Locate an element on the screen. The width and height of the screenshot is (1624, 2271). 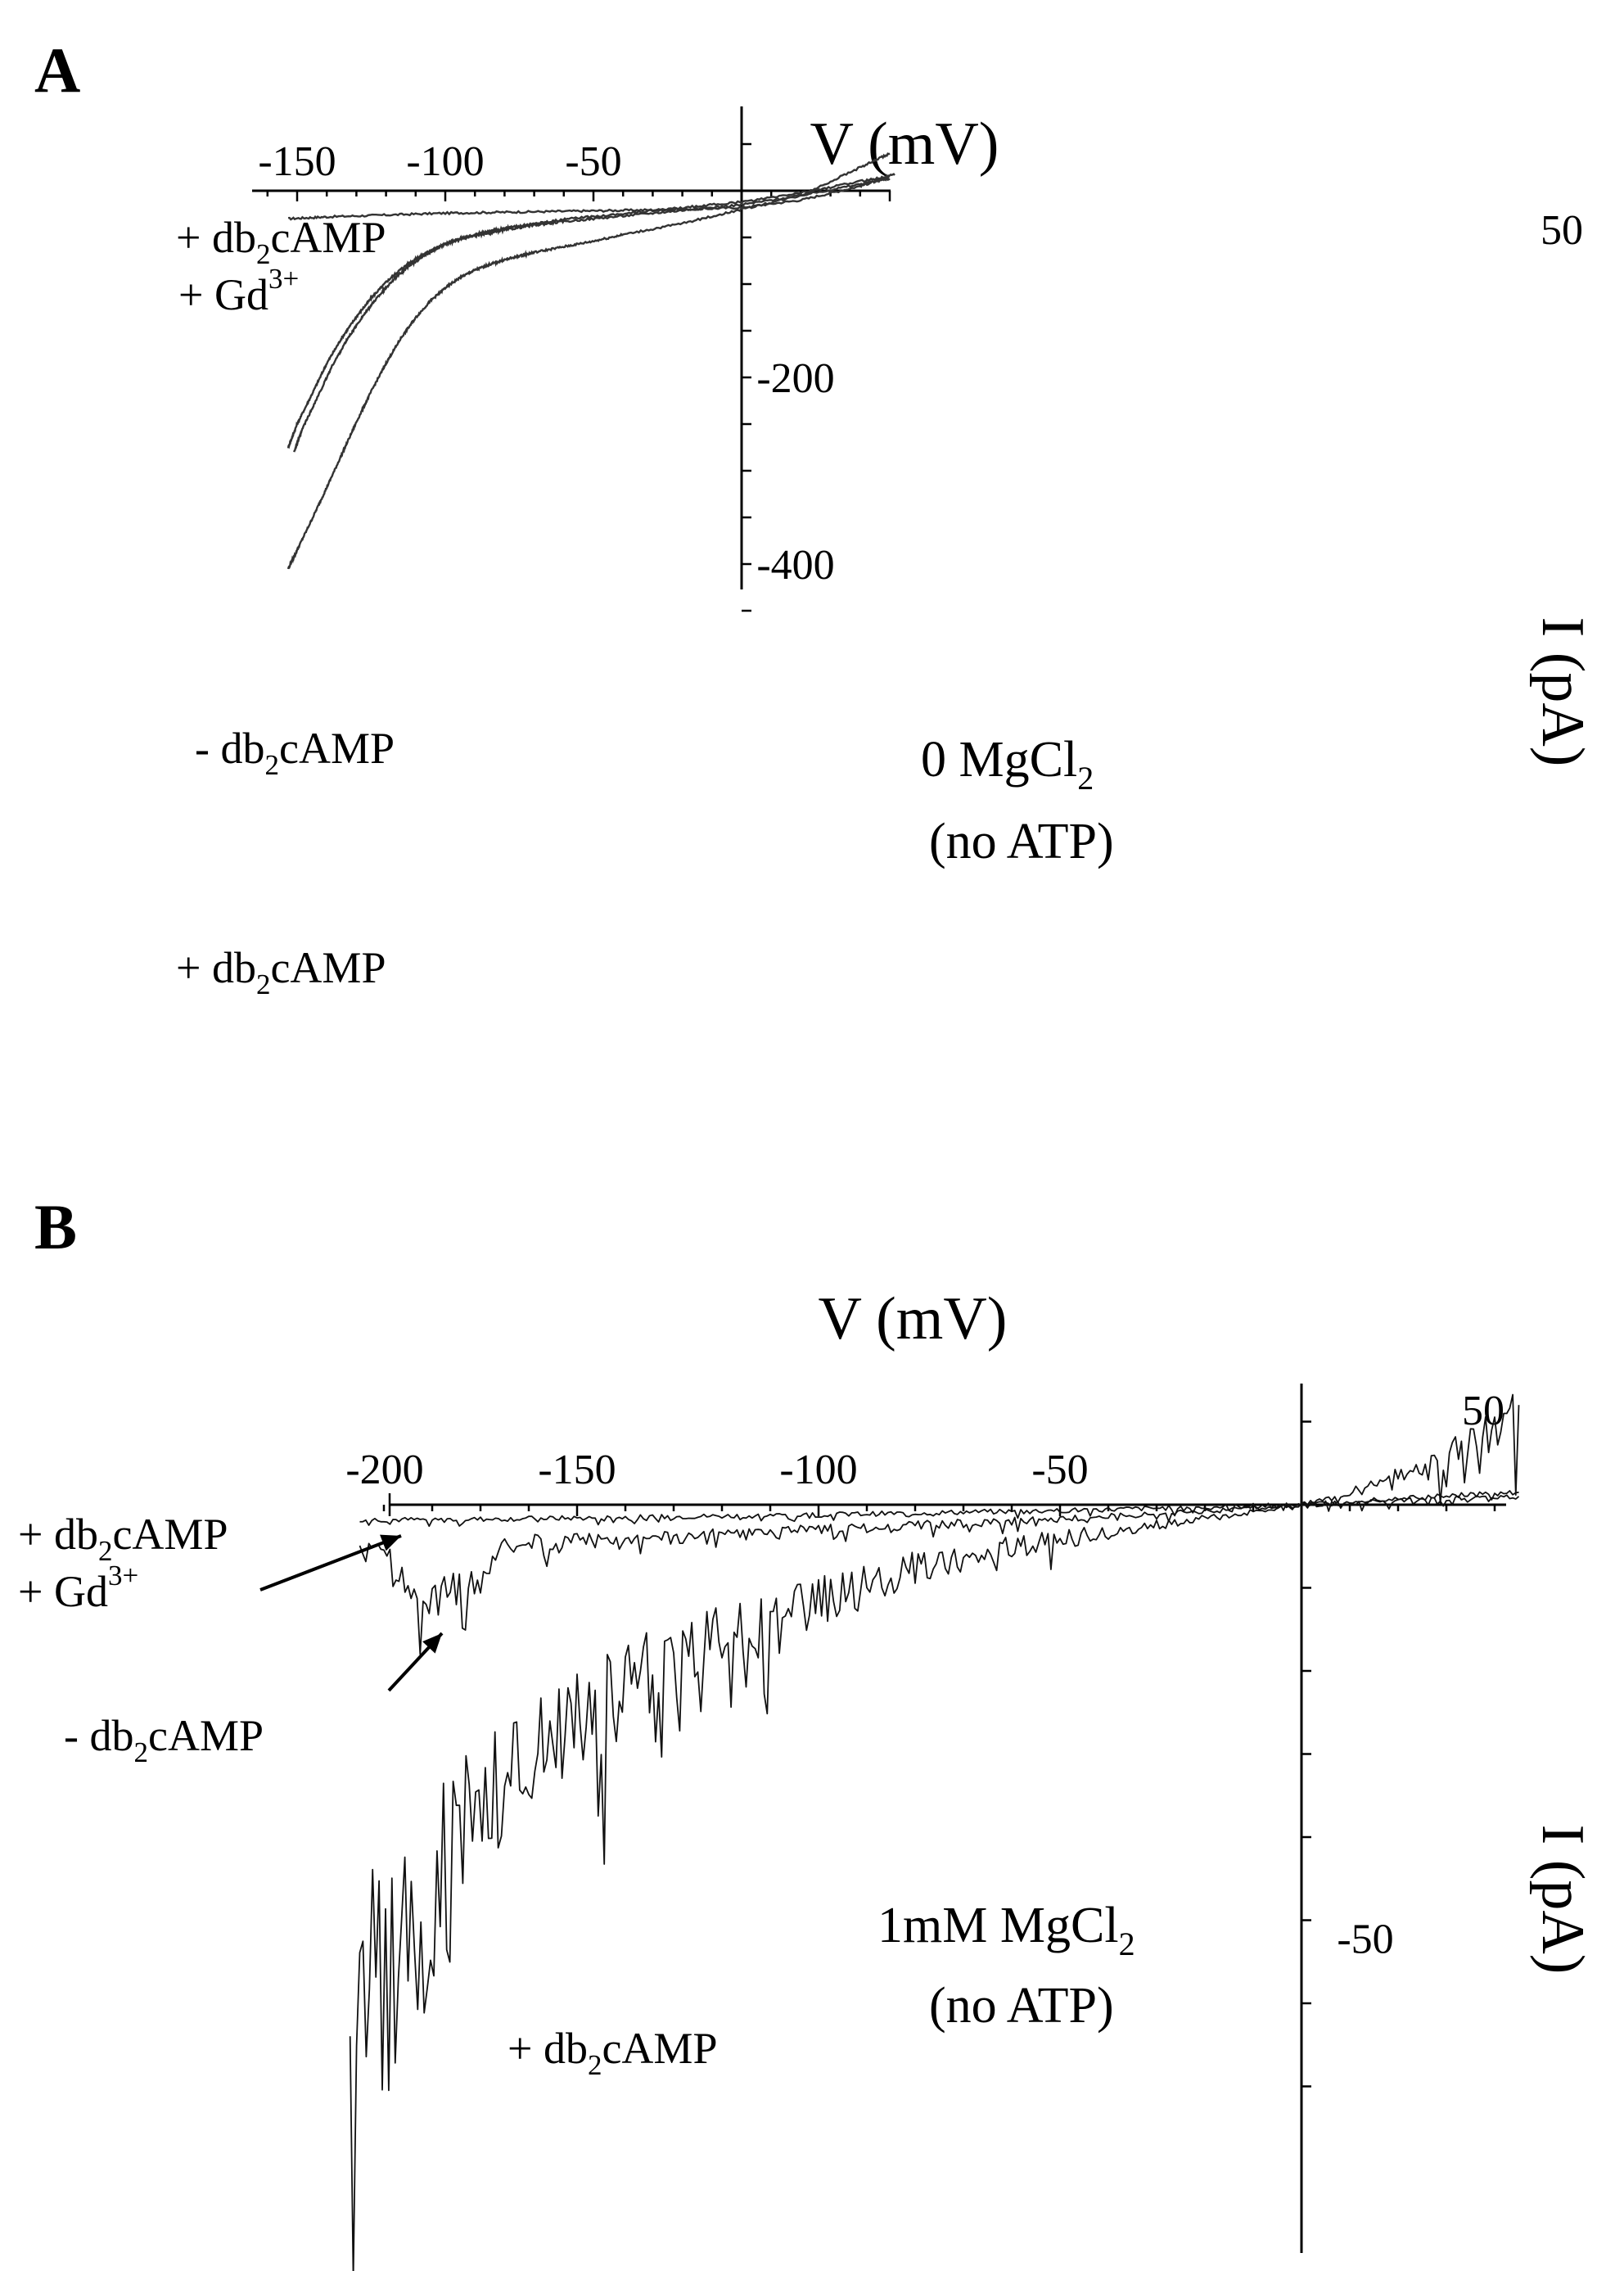
panel-b-label-plus-cAMP: + db2cAMP is located at coordinates (613, 2052).